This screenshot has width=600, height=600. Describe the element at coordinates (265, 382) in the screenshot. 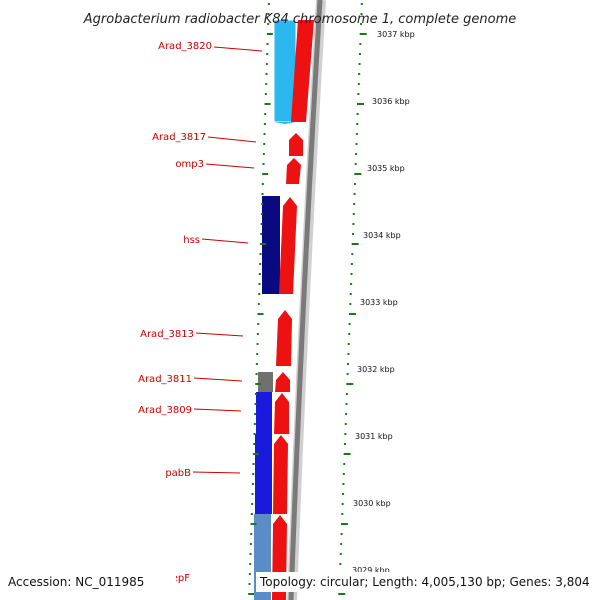

I see `gene-arad-3811-gray` at that location.